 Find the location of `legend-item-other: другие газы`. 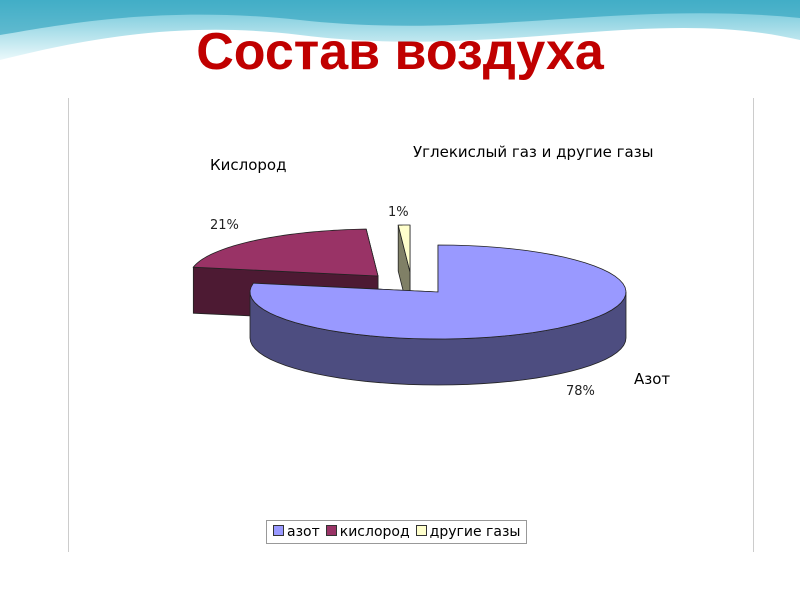

legend-item-other: другие газы is located at coordinates (468, 532).